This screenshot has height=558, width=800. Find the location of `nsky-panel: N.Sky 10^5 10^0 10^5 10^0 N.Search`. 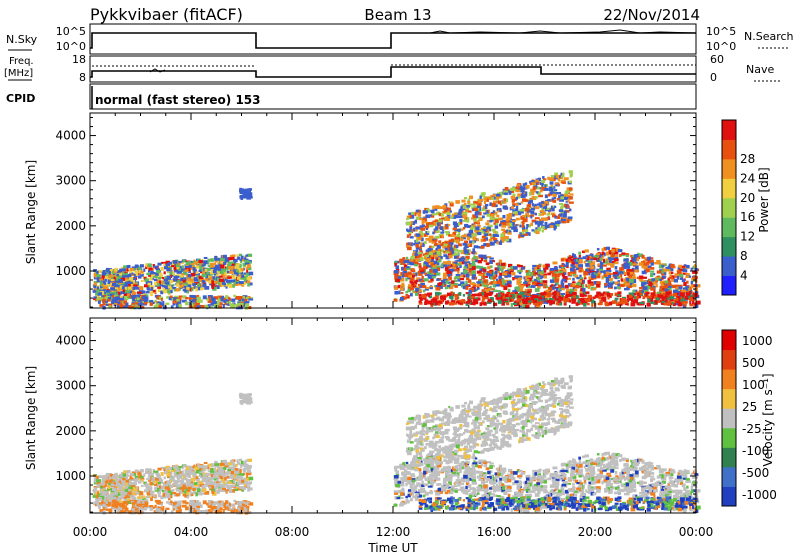

nsky-panel: N.Sky 10^5 10^0 10^5 10^0 N.Search is located at coordinates (400, 39).